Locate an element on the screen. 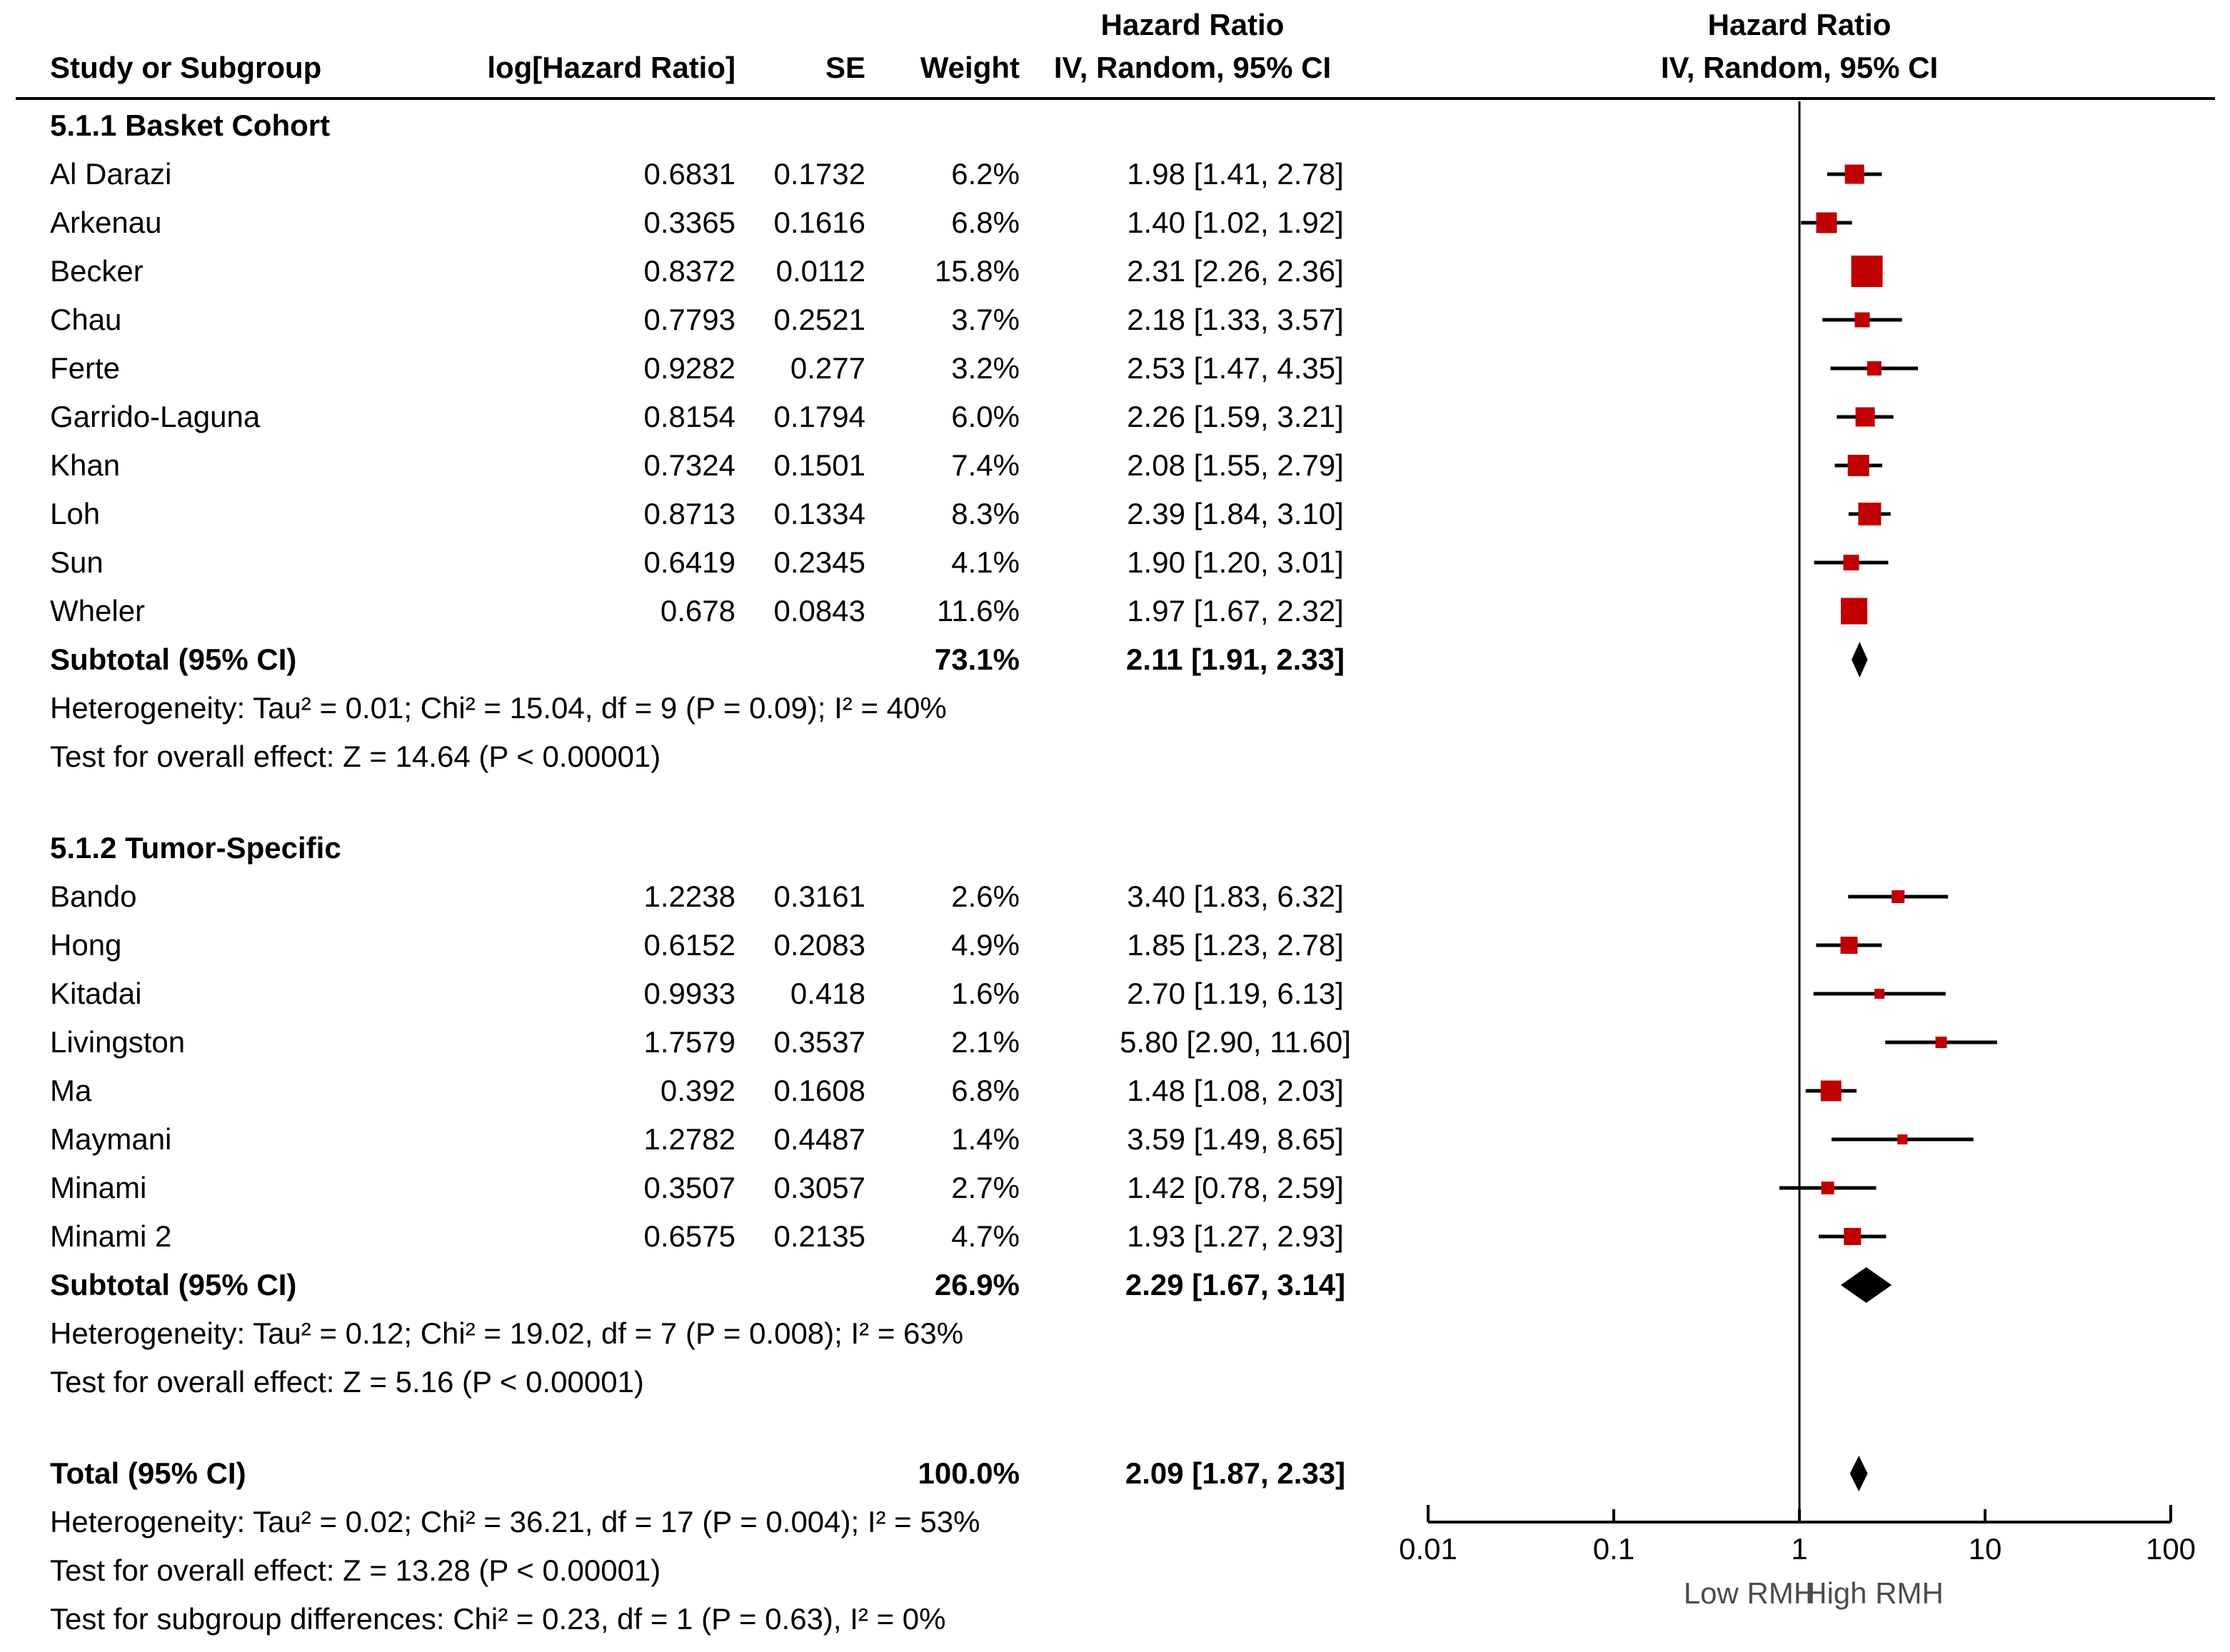  hazard-ratio-ci-text: 2.39 [1.84, 3.10] is located at coordinates (1235, 513).